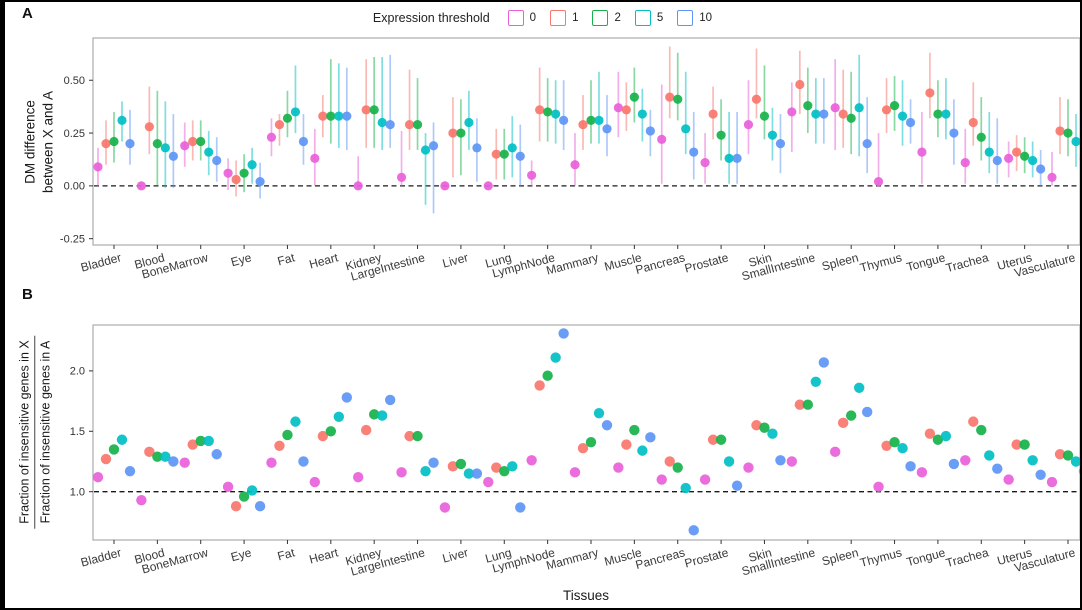  Describe the element at coordinates (564, 18) in the screenshot. I see `legend-item-1: 1` at that location.